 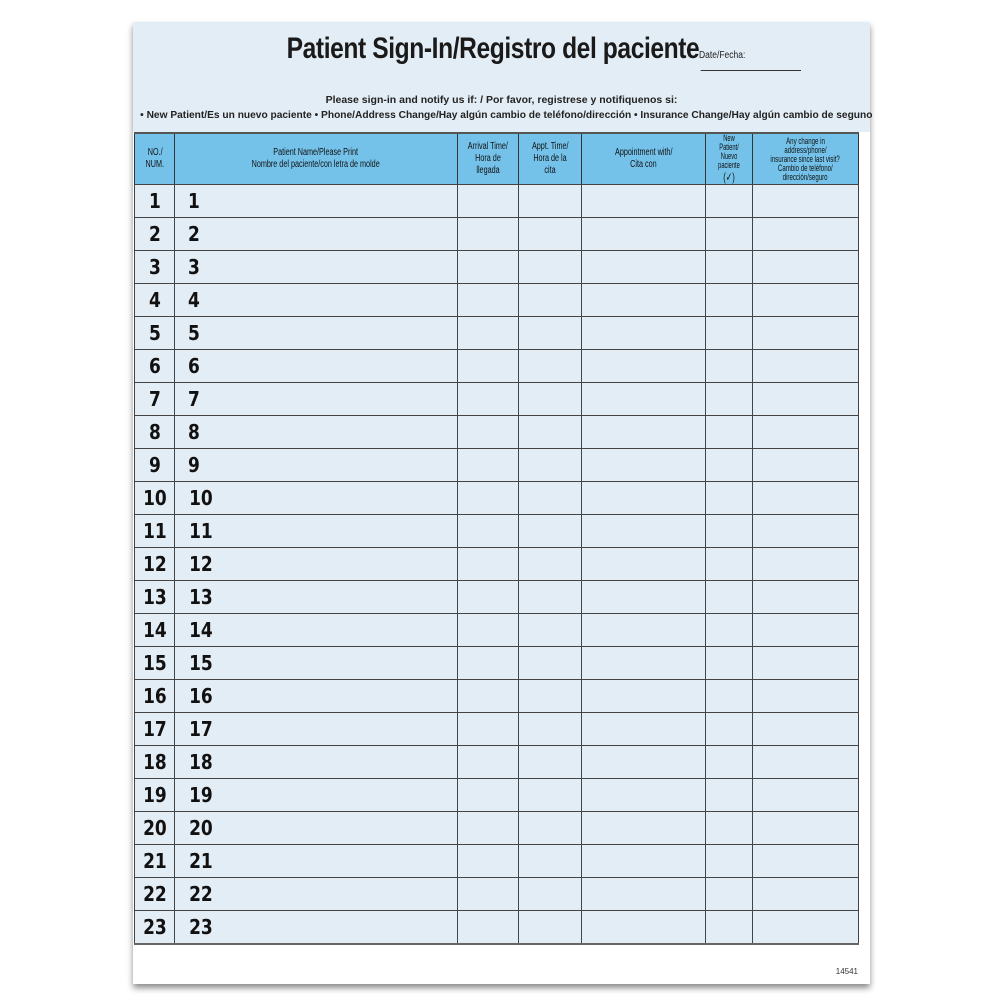 I want to click on patient-name-cell: 10, so click(x=316, y=498).